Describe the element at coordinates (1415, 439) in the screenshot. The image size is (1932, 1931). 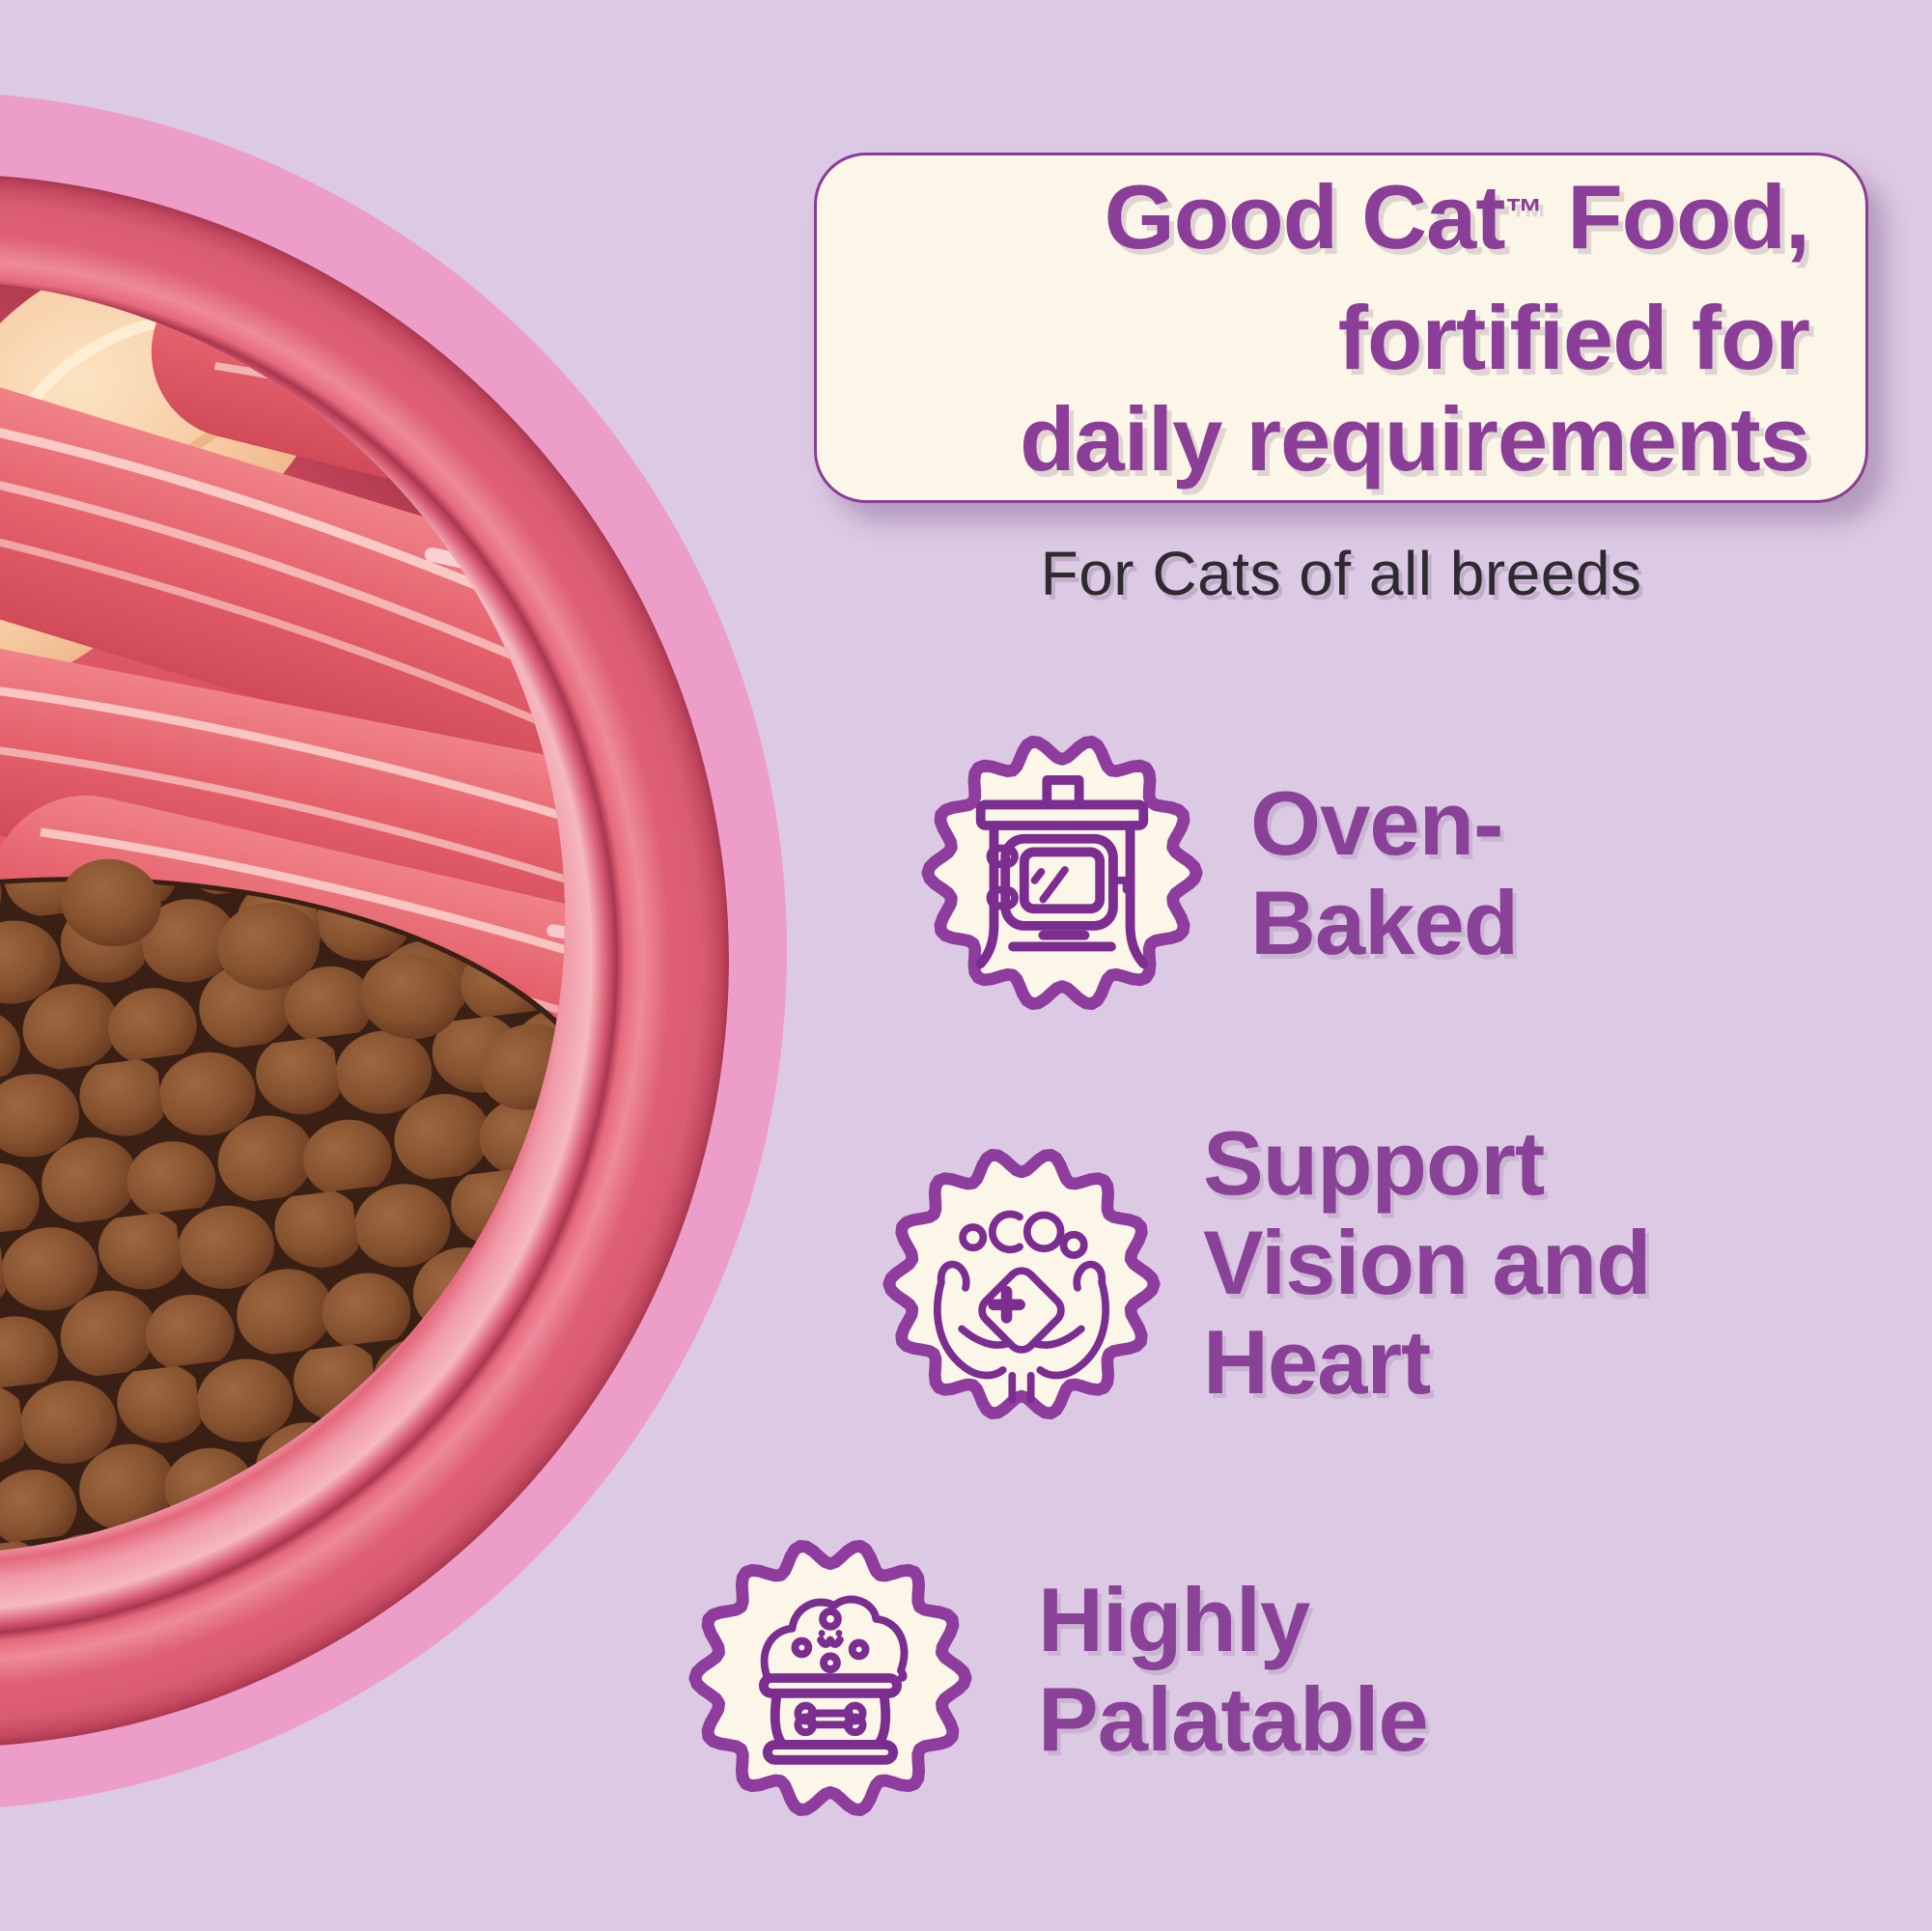
I see `headline-line3: daily requirements` at that location.